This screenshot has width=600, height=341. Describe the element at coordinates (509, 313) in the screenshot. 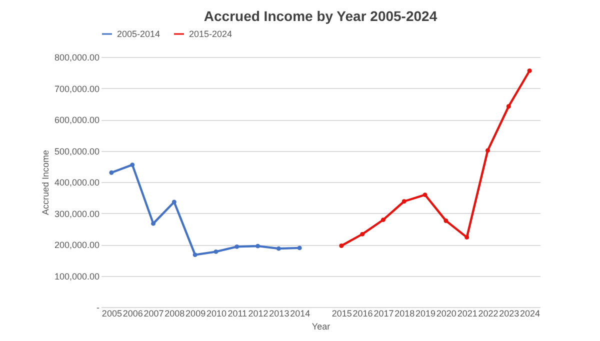

I see `x-tick-label: 2023` at that location.